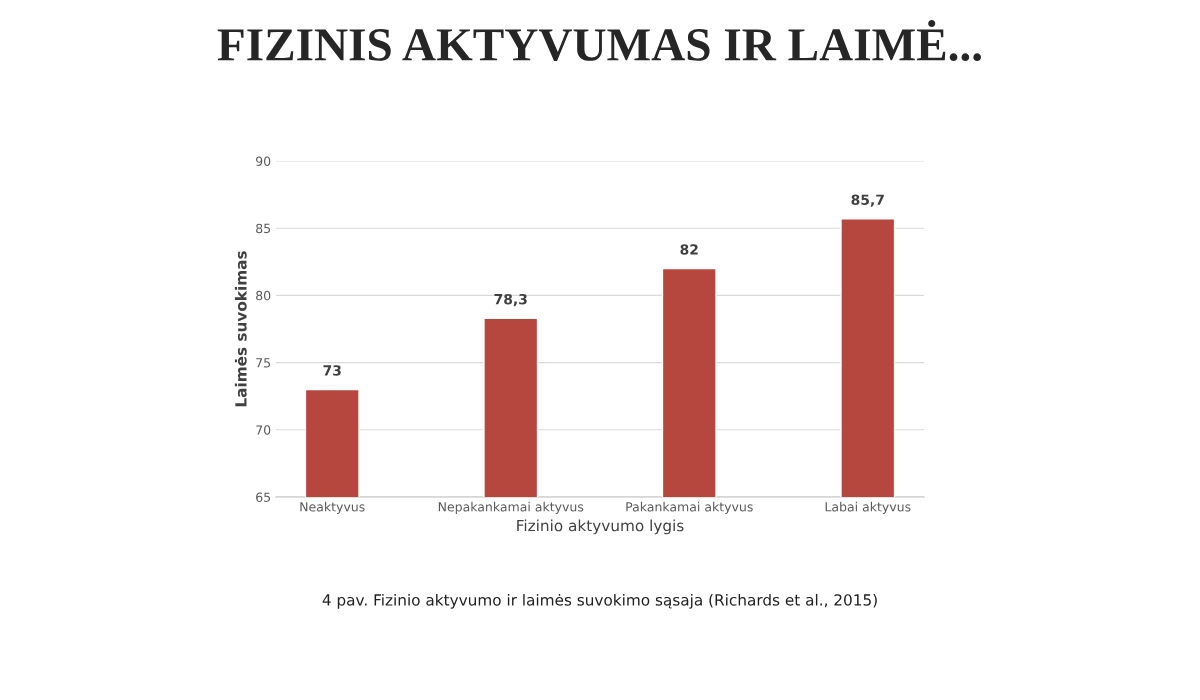 Image resolution: width=1200 pixels, height=700 pixels. What do you see at coordinates (332, 507) in the screenshot?
I see `x-tick-label: Neaktyvus` at bounding box center [332, 507].